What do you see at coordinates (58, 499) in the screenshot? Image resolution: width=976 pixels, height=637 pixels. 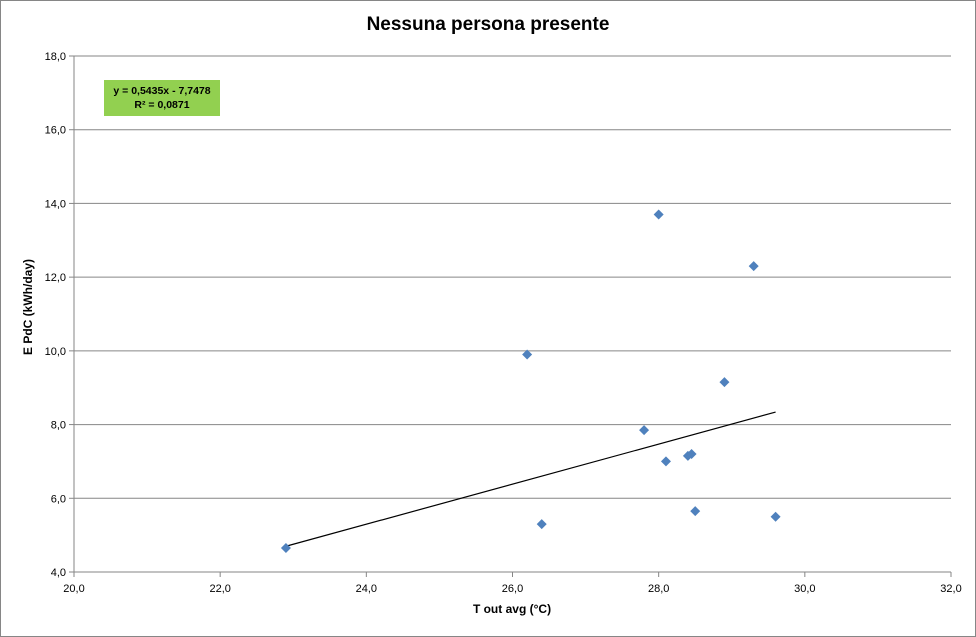 I see `y-tick-label: 6,0` at bounding box center [58, 499].